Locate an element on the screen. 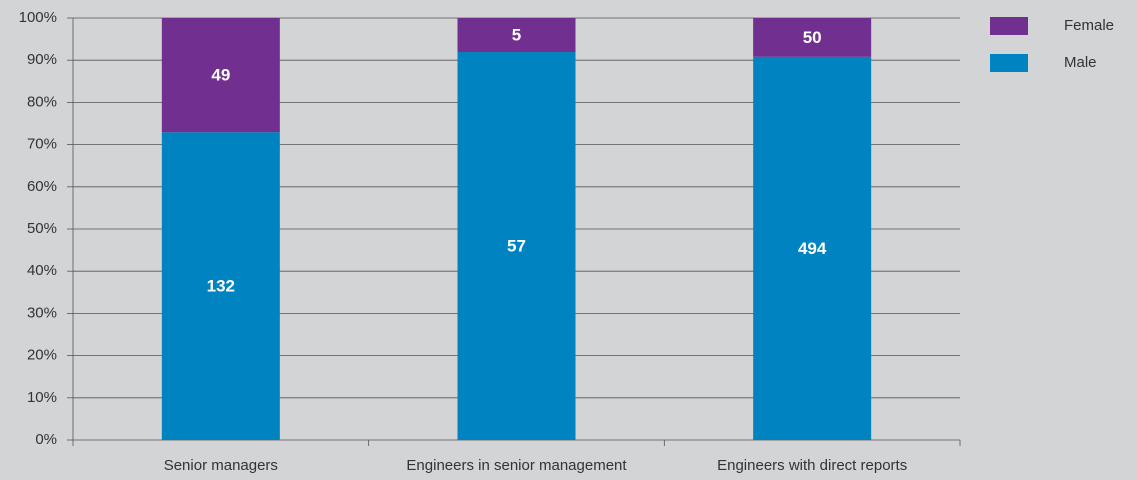 This screenshot has height=480, width=1137. data-label: 132 is located at coordinates (221, 286).